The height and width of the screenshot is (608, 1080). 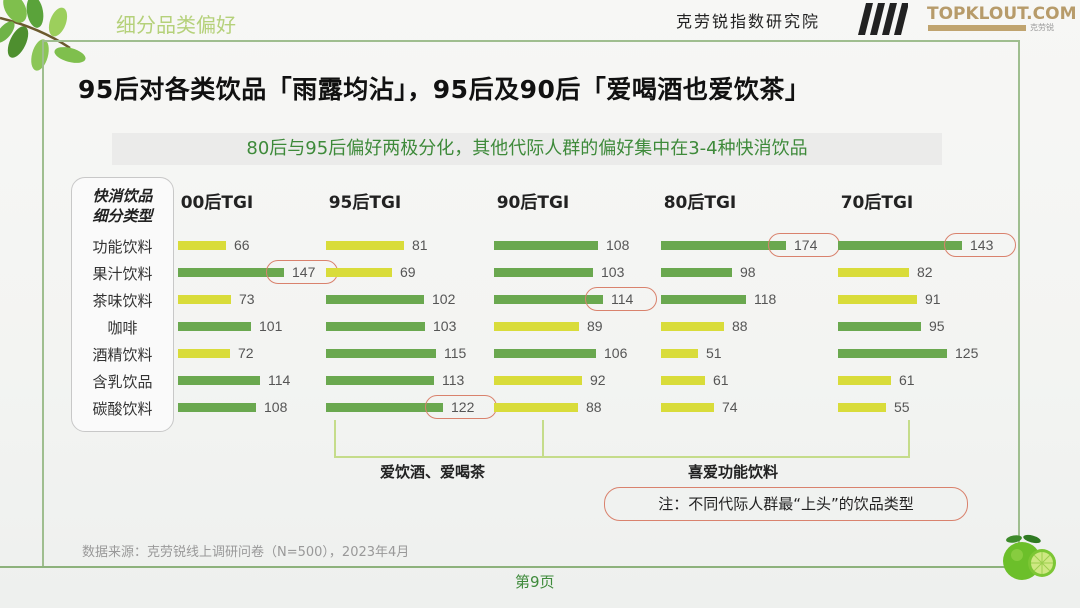 What do you see at coordinates (122, 301) in the screenshot?
I see `category-label: 茶味饮料` at bounding box center [122, 301].